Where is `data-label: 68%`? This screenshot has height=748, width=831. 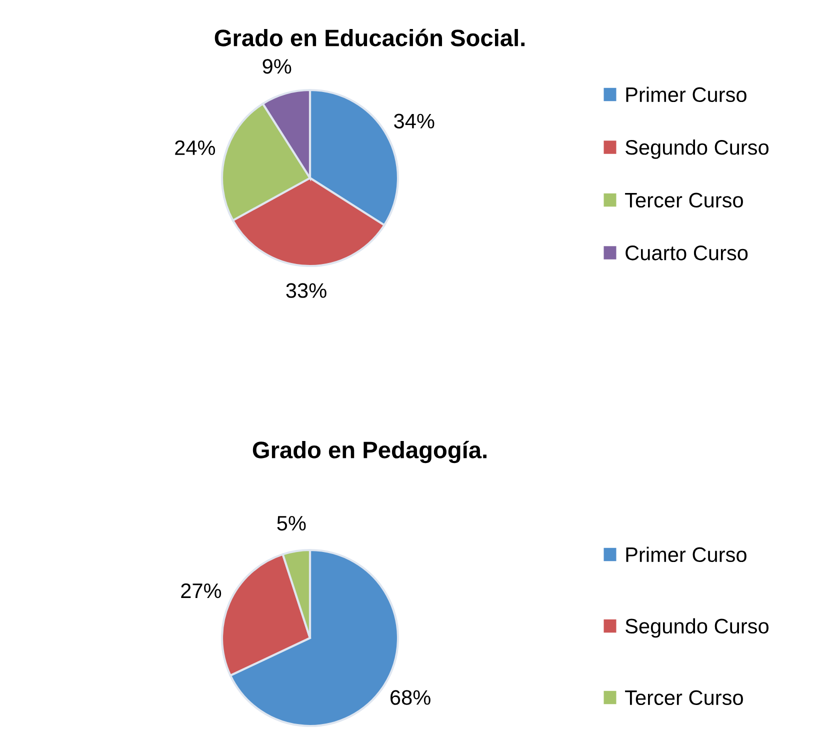
data-label: 68% is located at coordinates (410, 697).